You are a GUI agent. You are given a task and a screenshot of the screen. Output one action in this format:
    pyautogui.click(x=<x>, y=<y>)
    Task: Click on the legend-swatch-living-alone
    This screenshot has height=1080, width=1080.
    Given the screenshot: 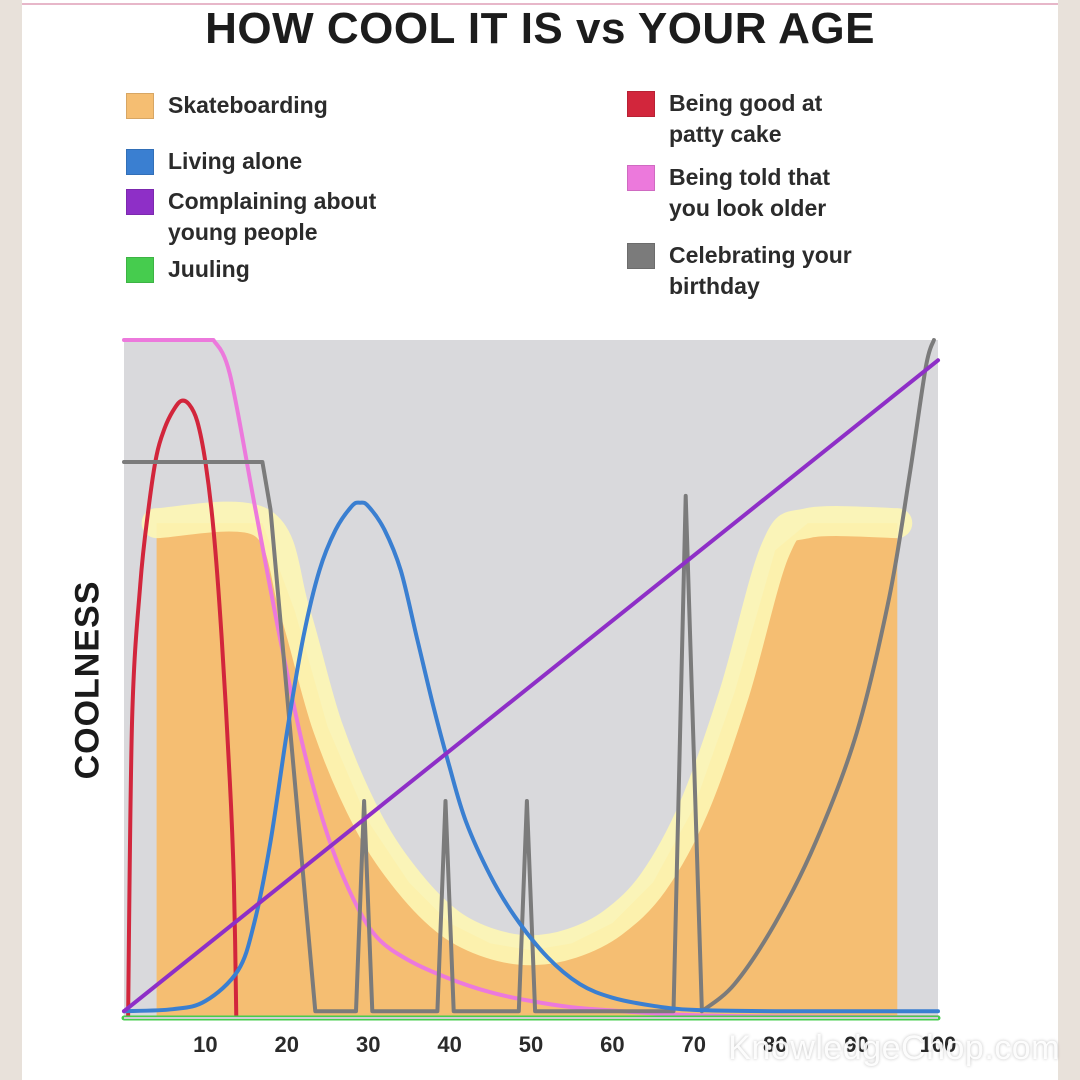 What is the action you would take?
    pyautogui.click(x=140, y=162)
    